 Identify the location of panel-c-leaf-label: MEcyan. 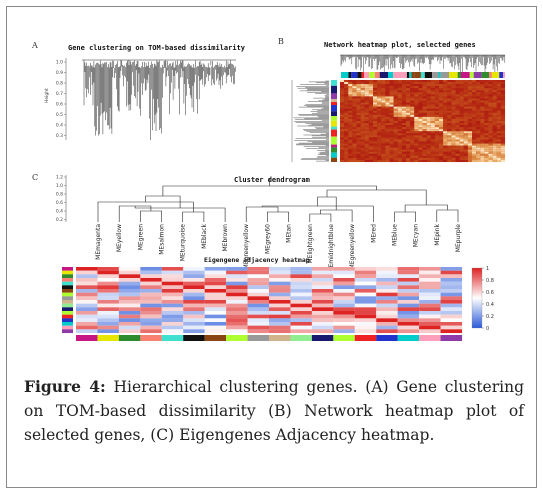
(416, 235).